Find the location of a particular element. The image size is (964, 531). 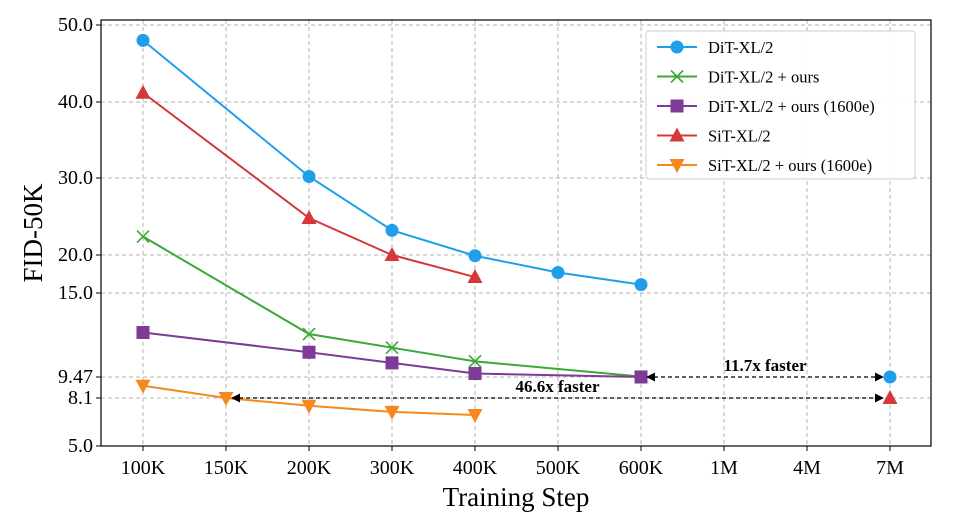

point-dit-xl-2-100k is located at coordinates (143, 40).